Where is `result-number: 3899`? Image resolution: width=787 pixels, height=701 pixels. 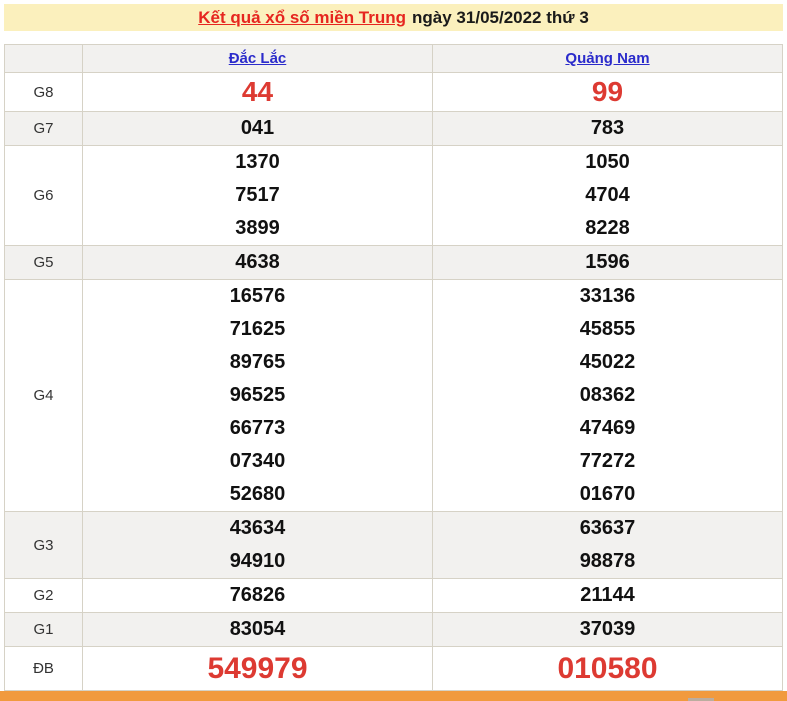
result-number: 3899 is located at coordinates (257, 228).